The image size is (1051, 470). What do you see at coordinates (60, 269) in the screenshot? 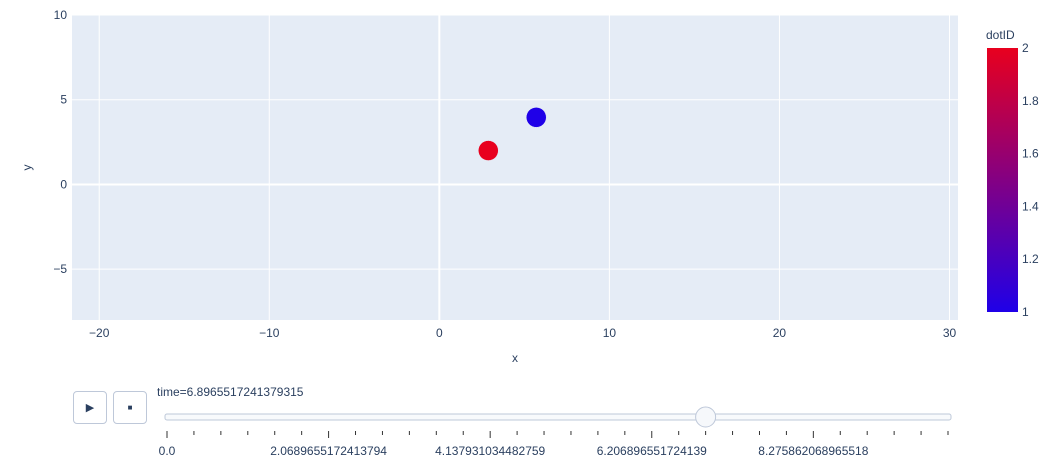
I see `y-tick-label: −5` at bounding box center [60, 269].